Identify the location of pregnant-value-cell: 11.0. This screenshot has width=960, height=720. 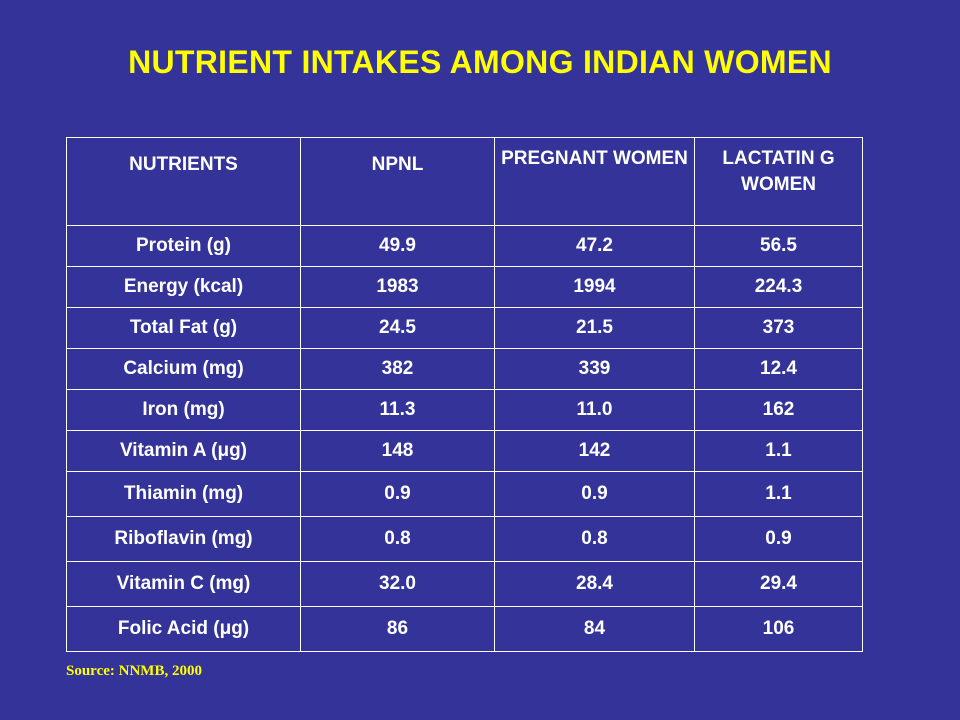
(594, 410).